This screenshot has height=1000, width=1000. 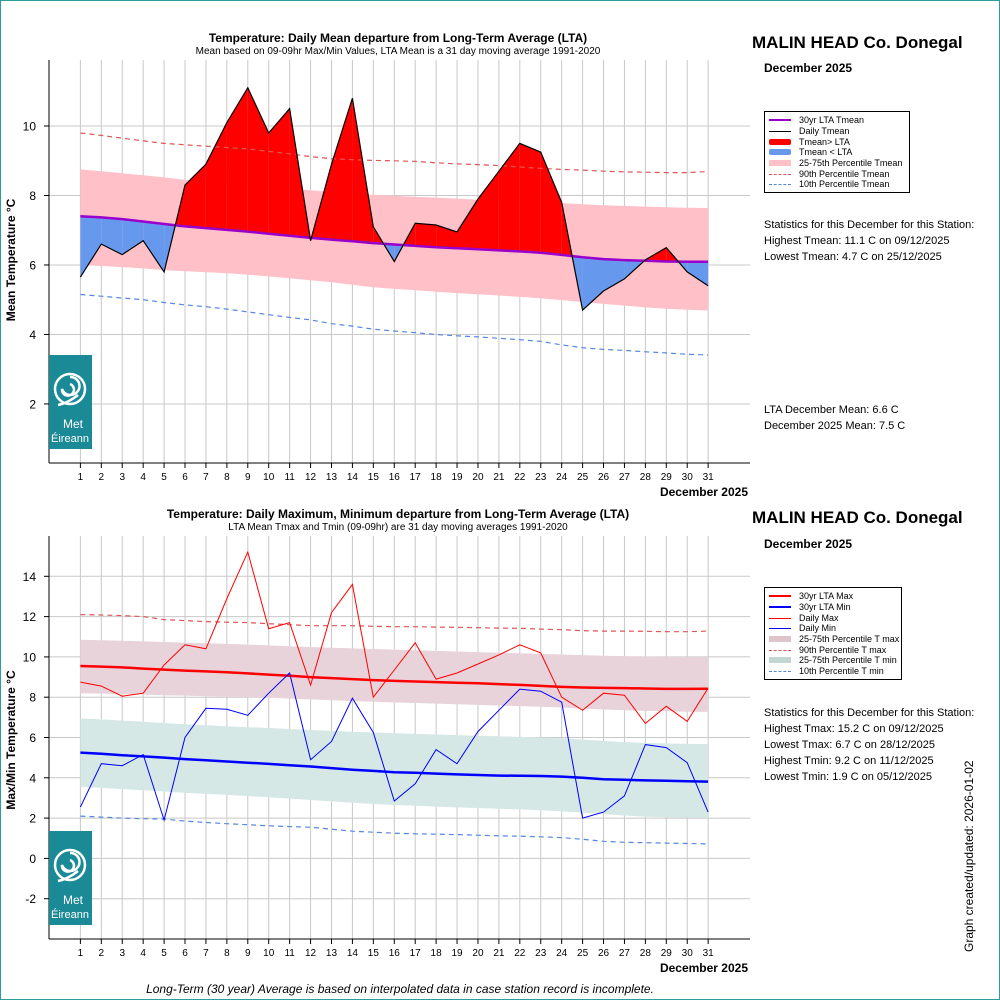 I want to click on stat-line: Highest Tmean: 11.1 C on 09/12/2025, so click(x=857, y=241).